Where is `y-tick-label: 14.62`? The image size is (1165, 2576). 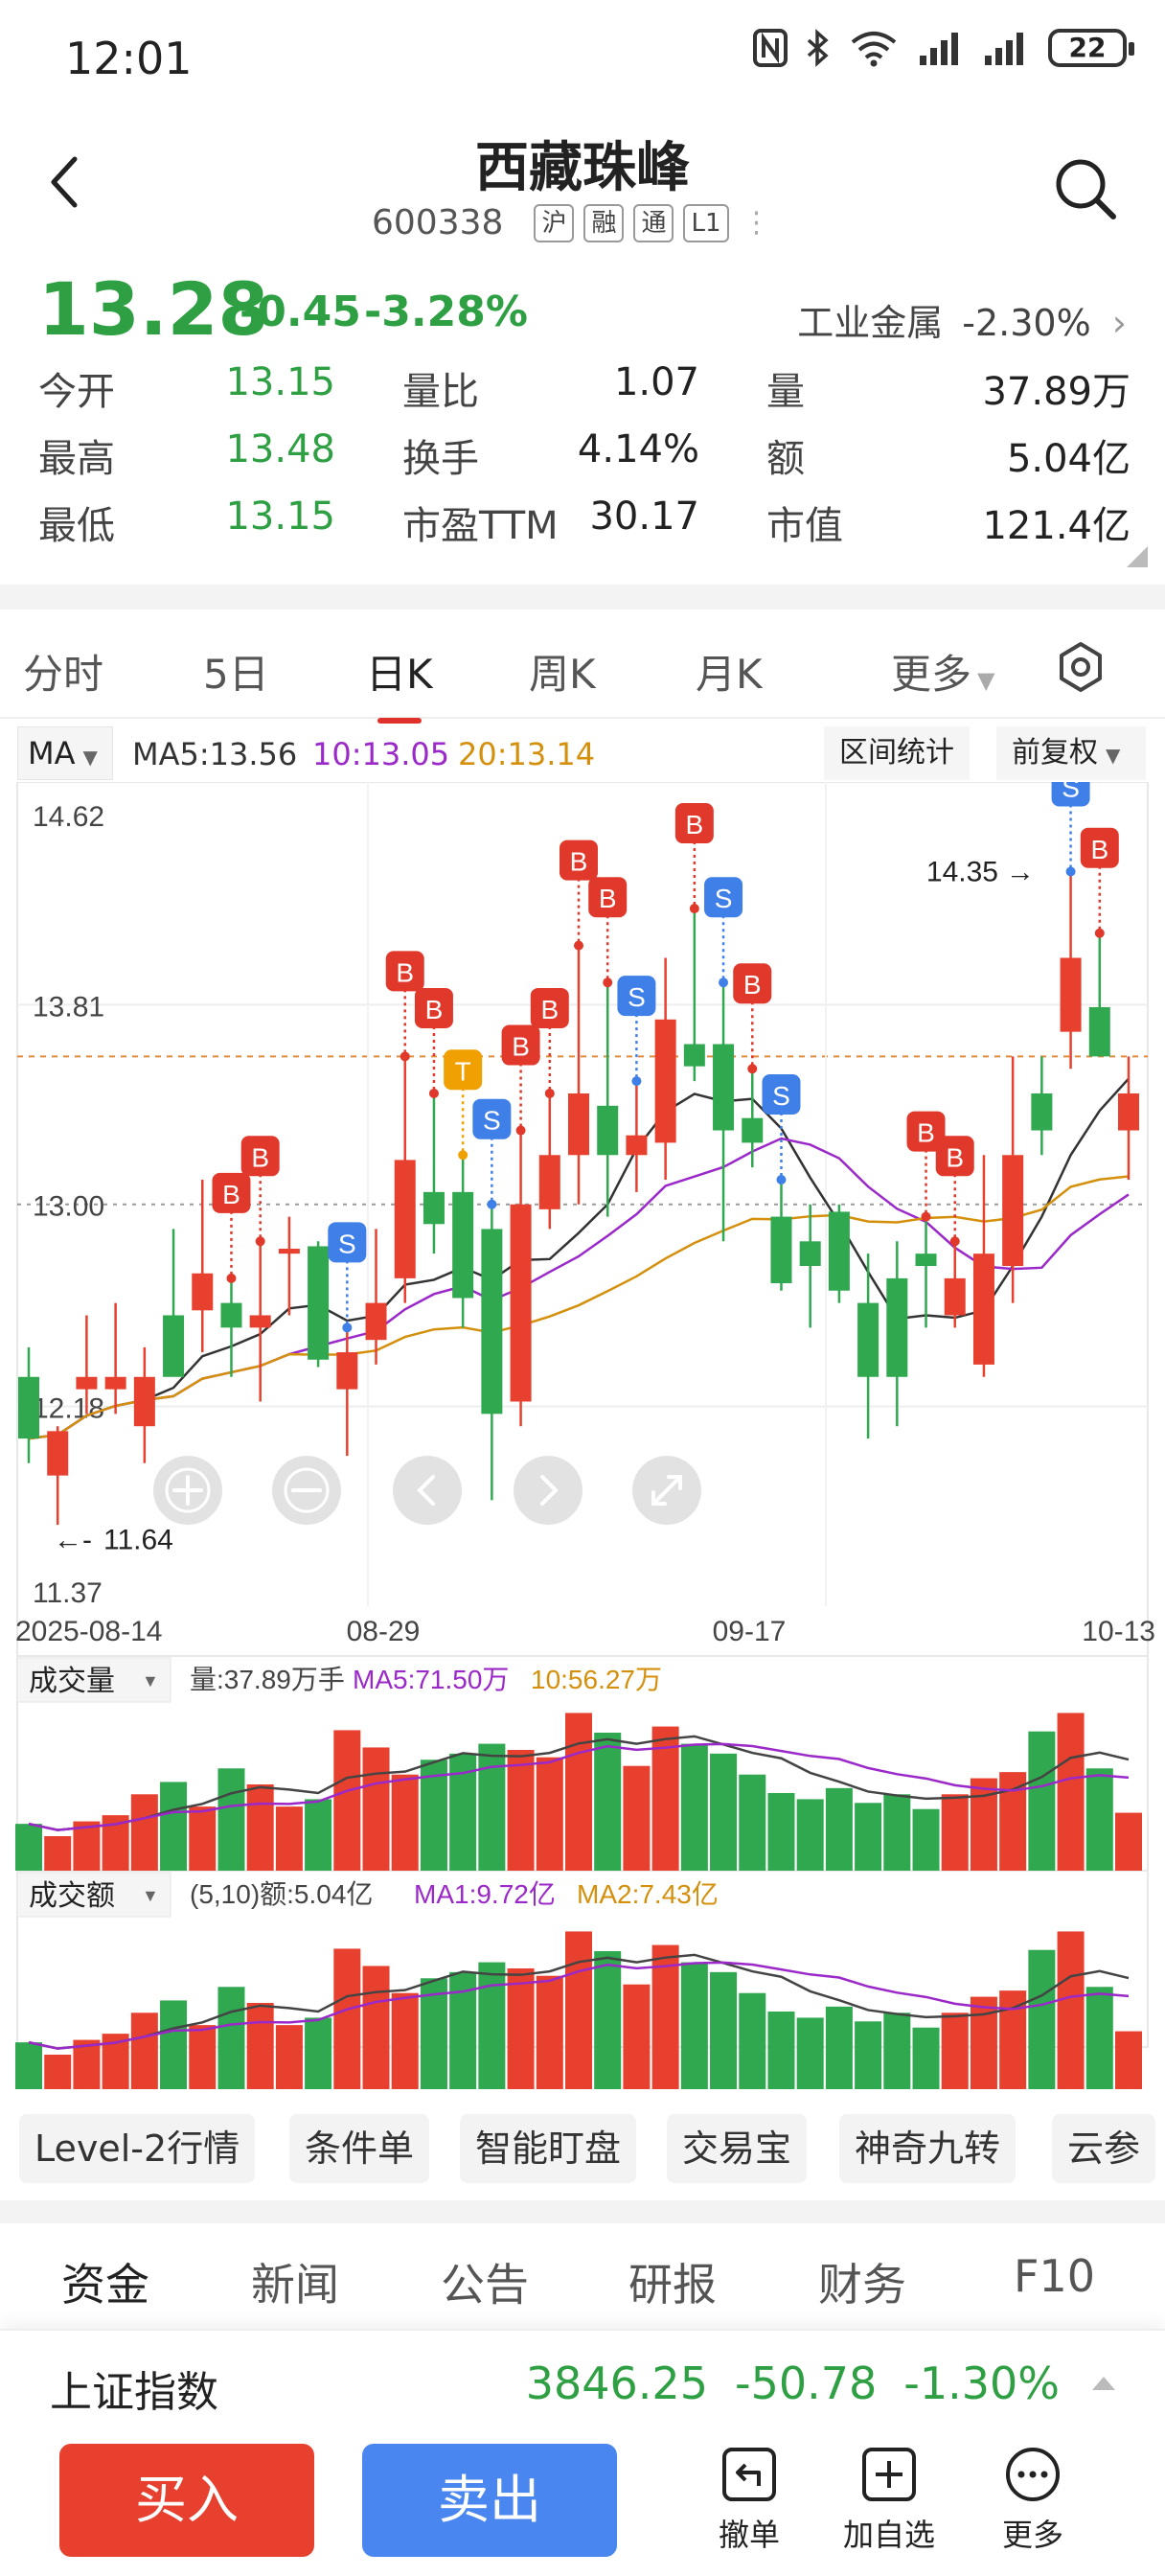
y-tick-label: 14.62 is located at coordinates (68, 817).